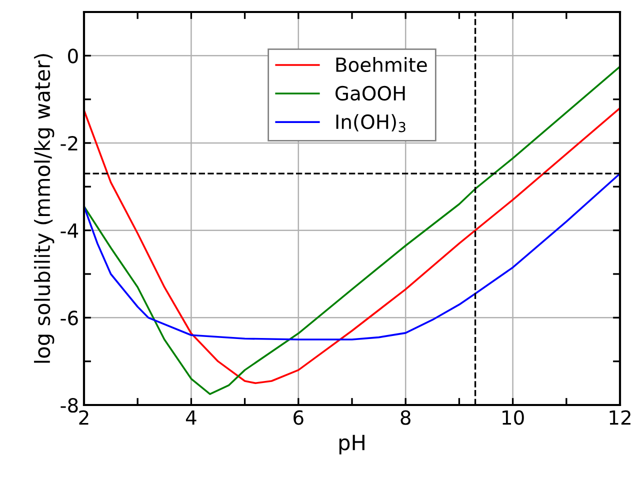 The image size is (633, 478). What do you see at coordinates (405, 417) in the screenshot?
I see `x-tick-label: 8` at bounding box center [405, 417].